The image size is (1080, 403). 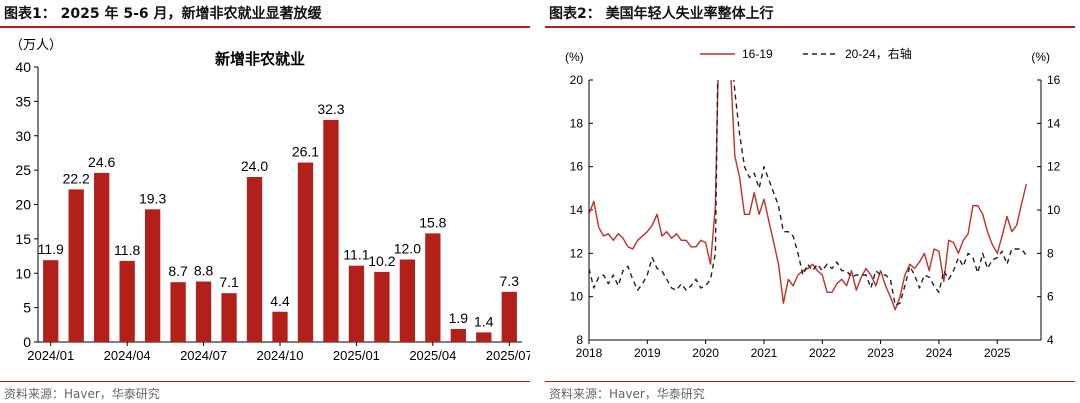 I want to click on bar-data-label: 7.3, so click(x=510, y=281).